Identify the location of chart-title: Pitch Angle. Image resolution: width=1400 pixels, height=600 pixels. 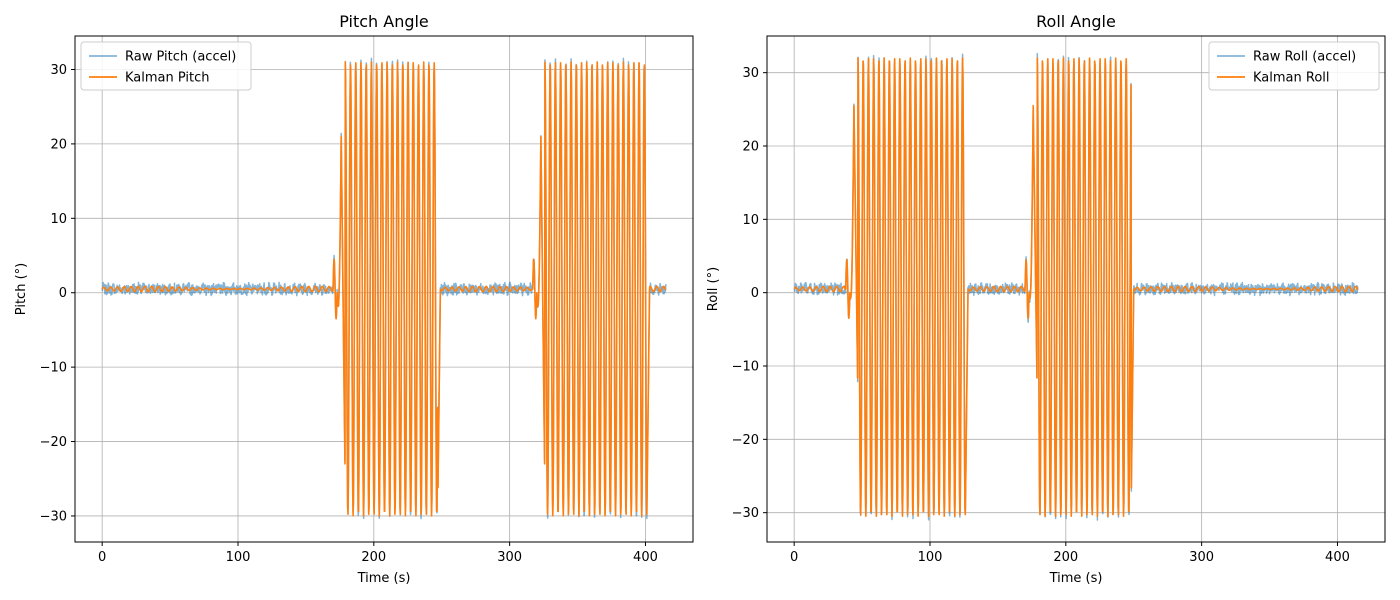
(384, 21).